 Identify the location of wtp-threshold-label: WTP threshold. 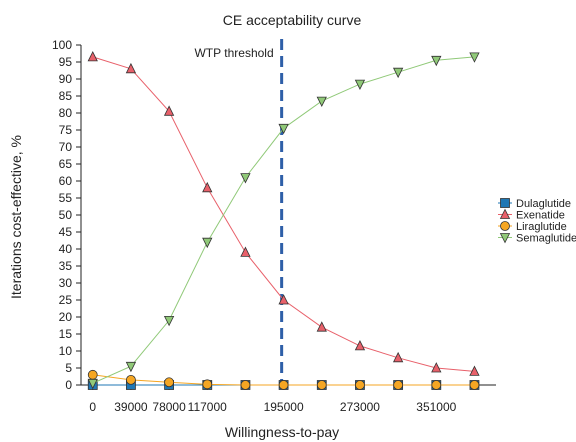
(233, 53).